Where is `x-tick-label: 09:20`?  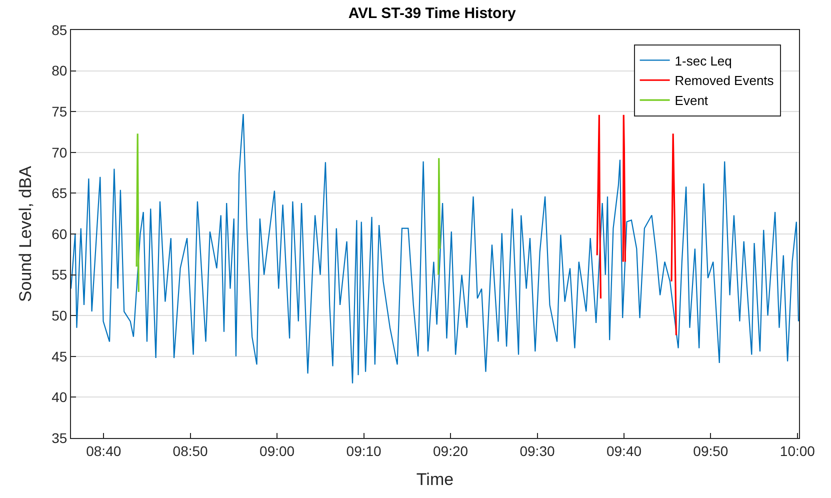 x-tick-label: 09:20 is located at coordinates (450, 450).